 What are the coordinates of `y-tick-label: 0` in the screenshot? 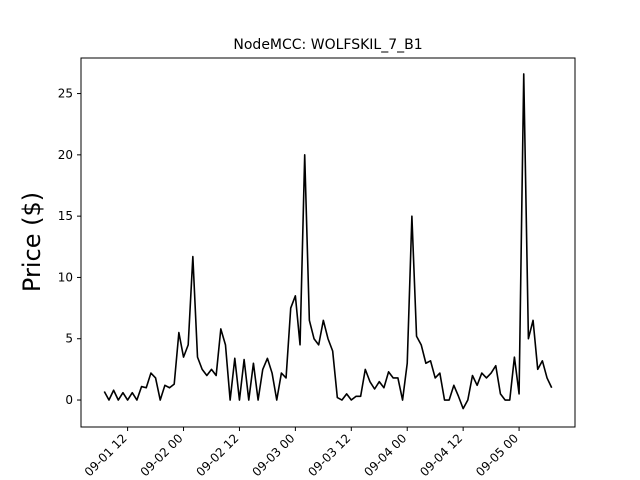 It's located at (69, 400).